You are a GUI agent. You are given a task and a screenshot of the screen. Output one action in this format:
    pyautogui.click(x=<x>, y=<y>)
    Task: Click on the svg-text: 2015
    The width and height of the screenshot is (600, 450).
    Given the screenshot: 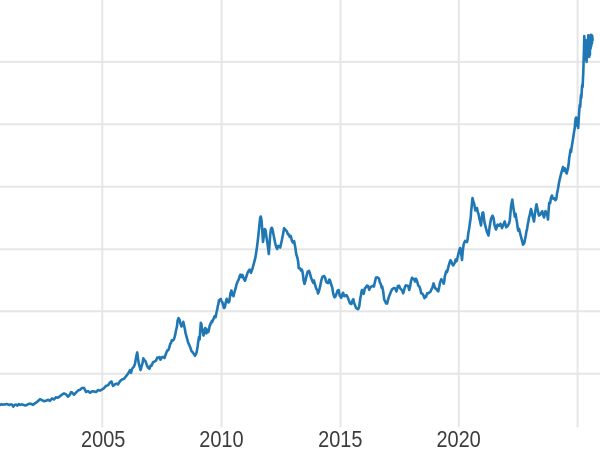 What is the action you would take?
    pyautogui.click(x=340, y=438)
    